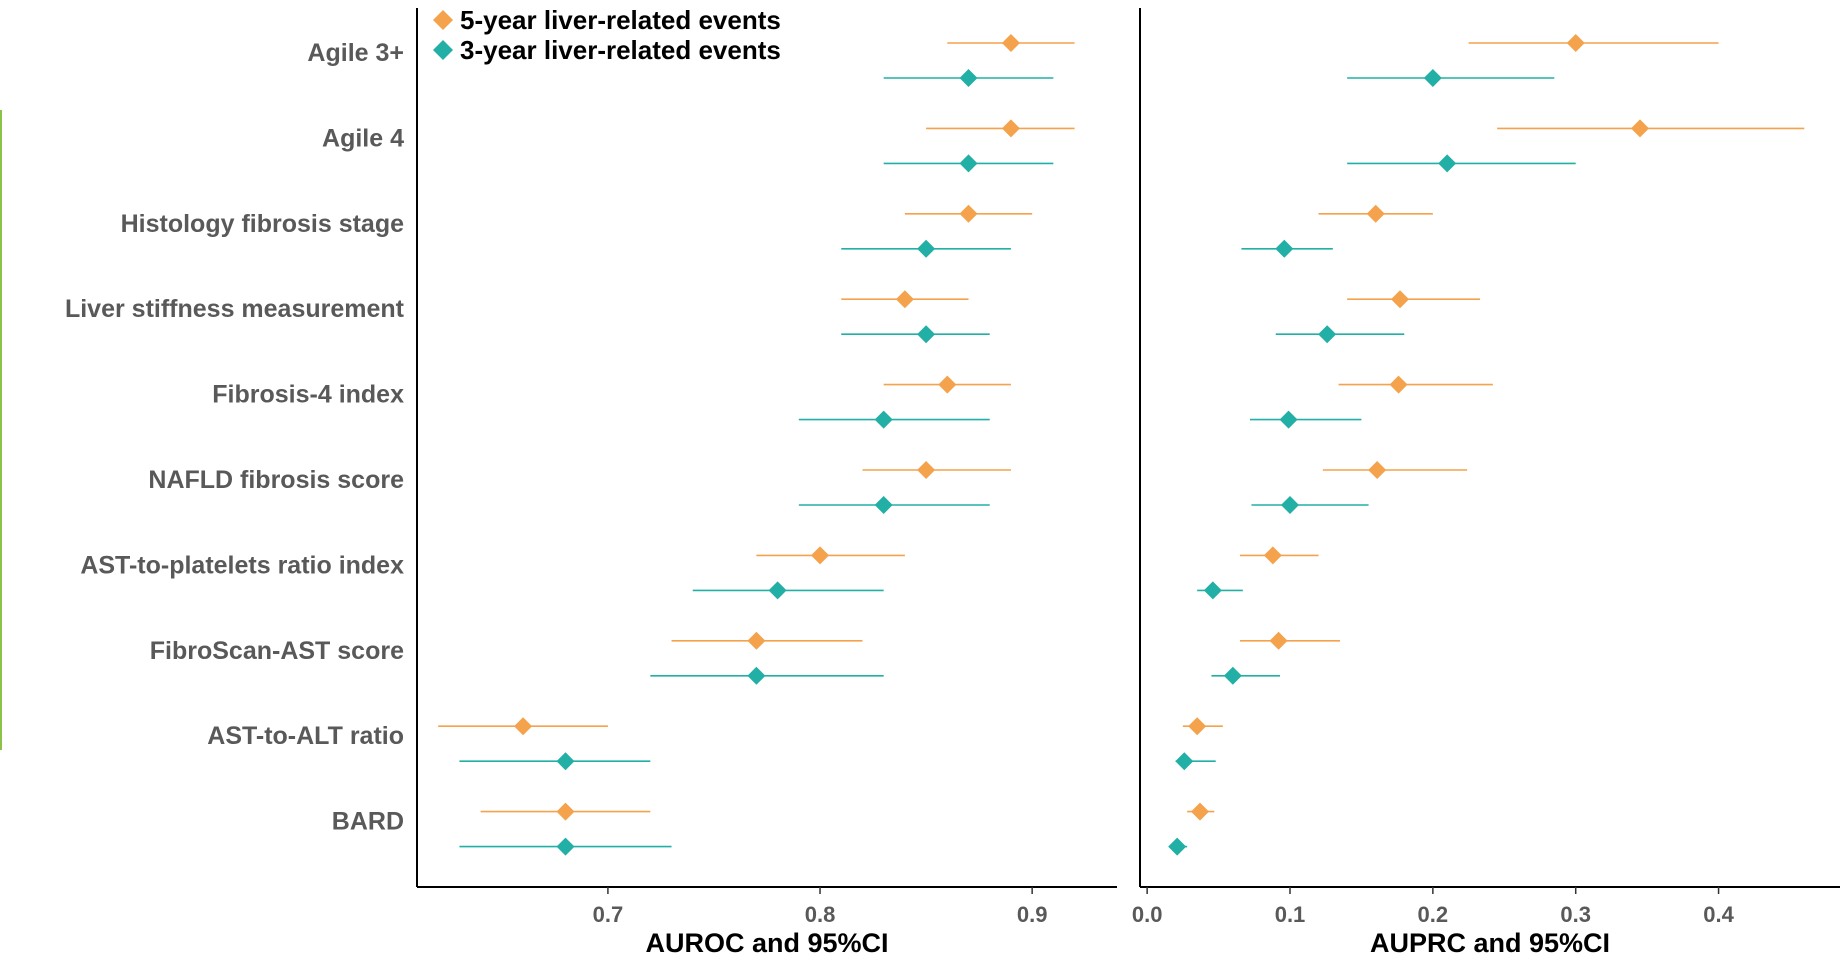 This screenshot has width=1848, height=962. Describe the element at coordinates (368, 822) in the screenshot. I see `category-label-bard: BARD` at that location.